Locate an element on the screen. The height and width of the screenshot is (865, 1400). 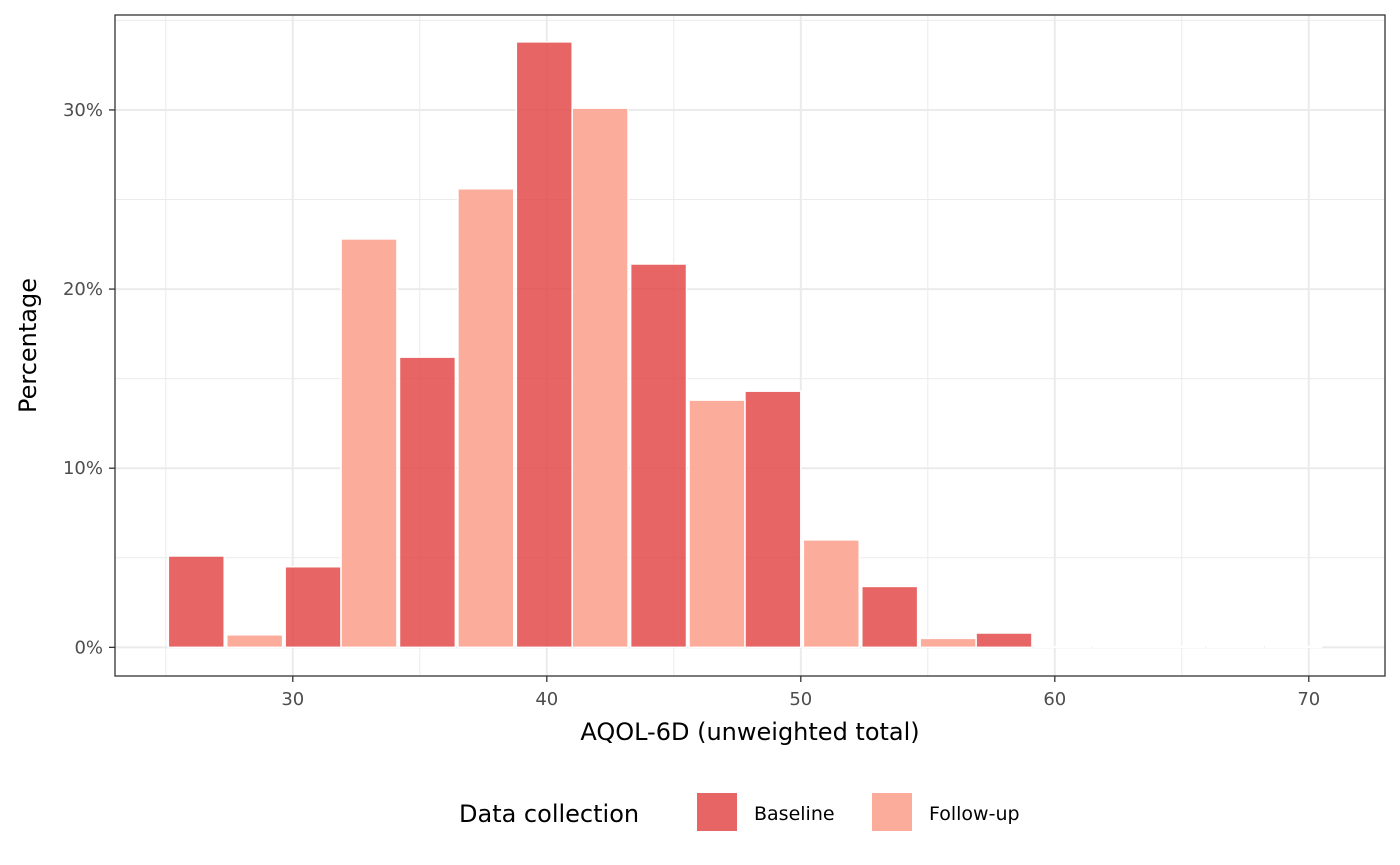
y-axis-title: Percentage is located at coordinates (28, 345).